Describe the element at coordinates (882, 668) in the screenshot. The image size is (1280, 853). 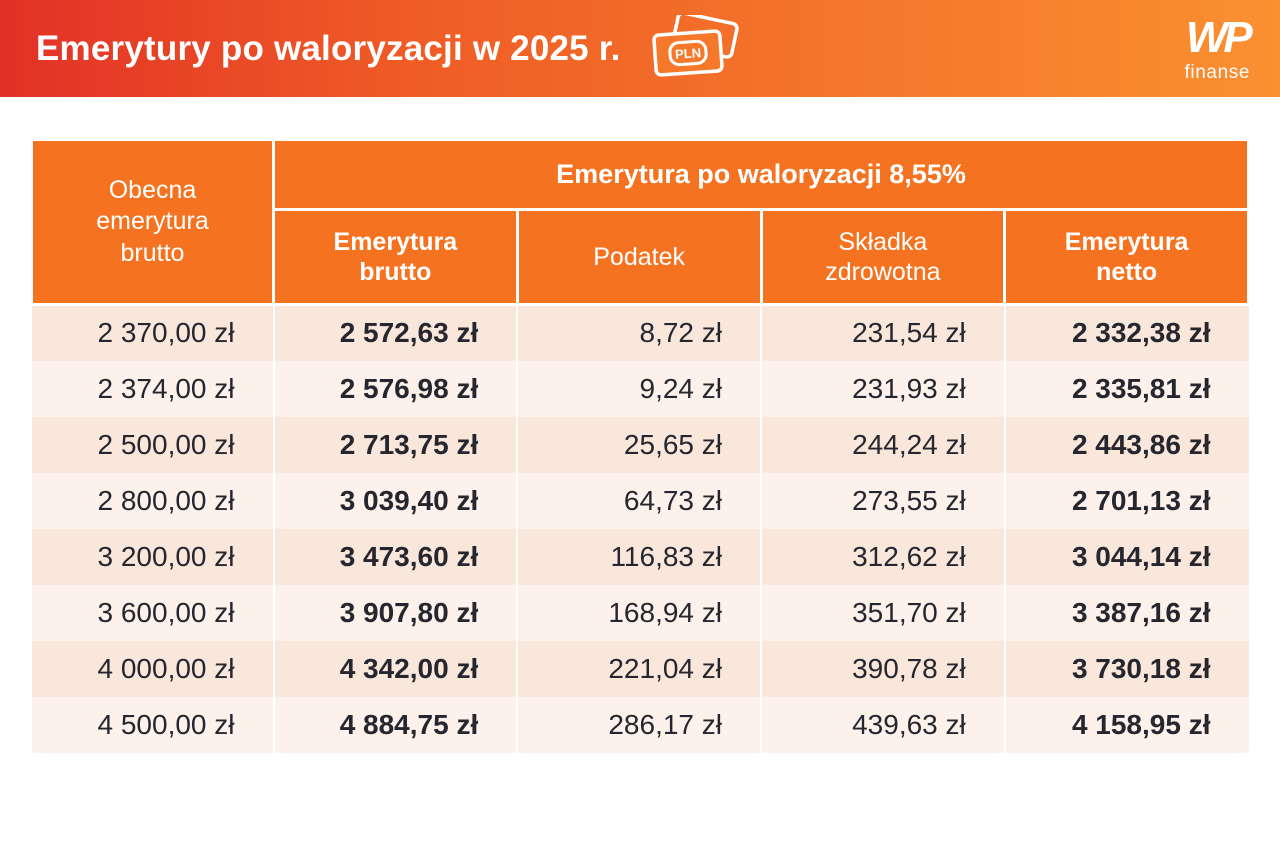
I see `cell-health: 390,78 zł` at that location.